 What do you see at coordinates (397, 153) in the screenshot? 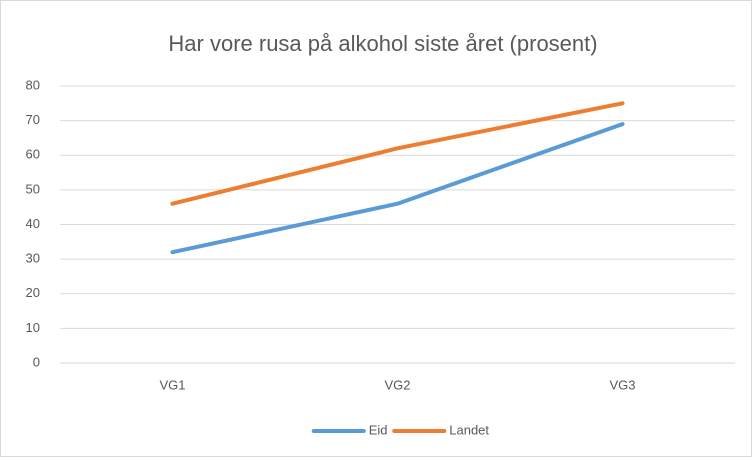
I see `line-series` at bounding box center [397, 153].